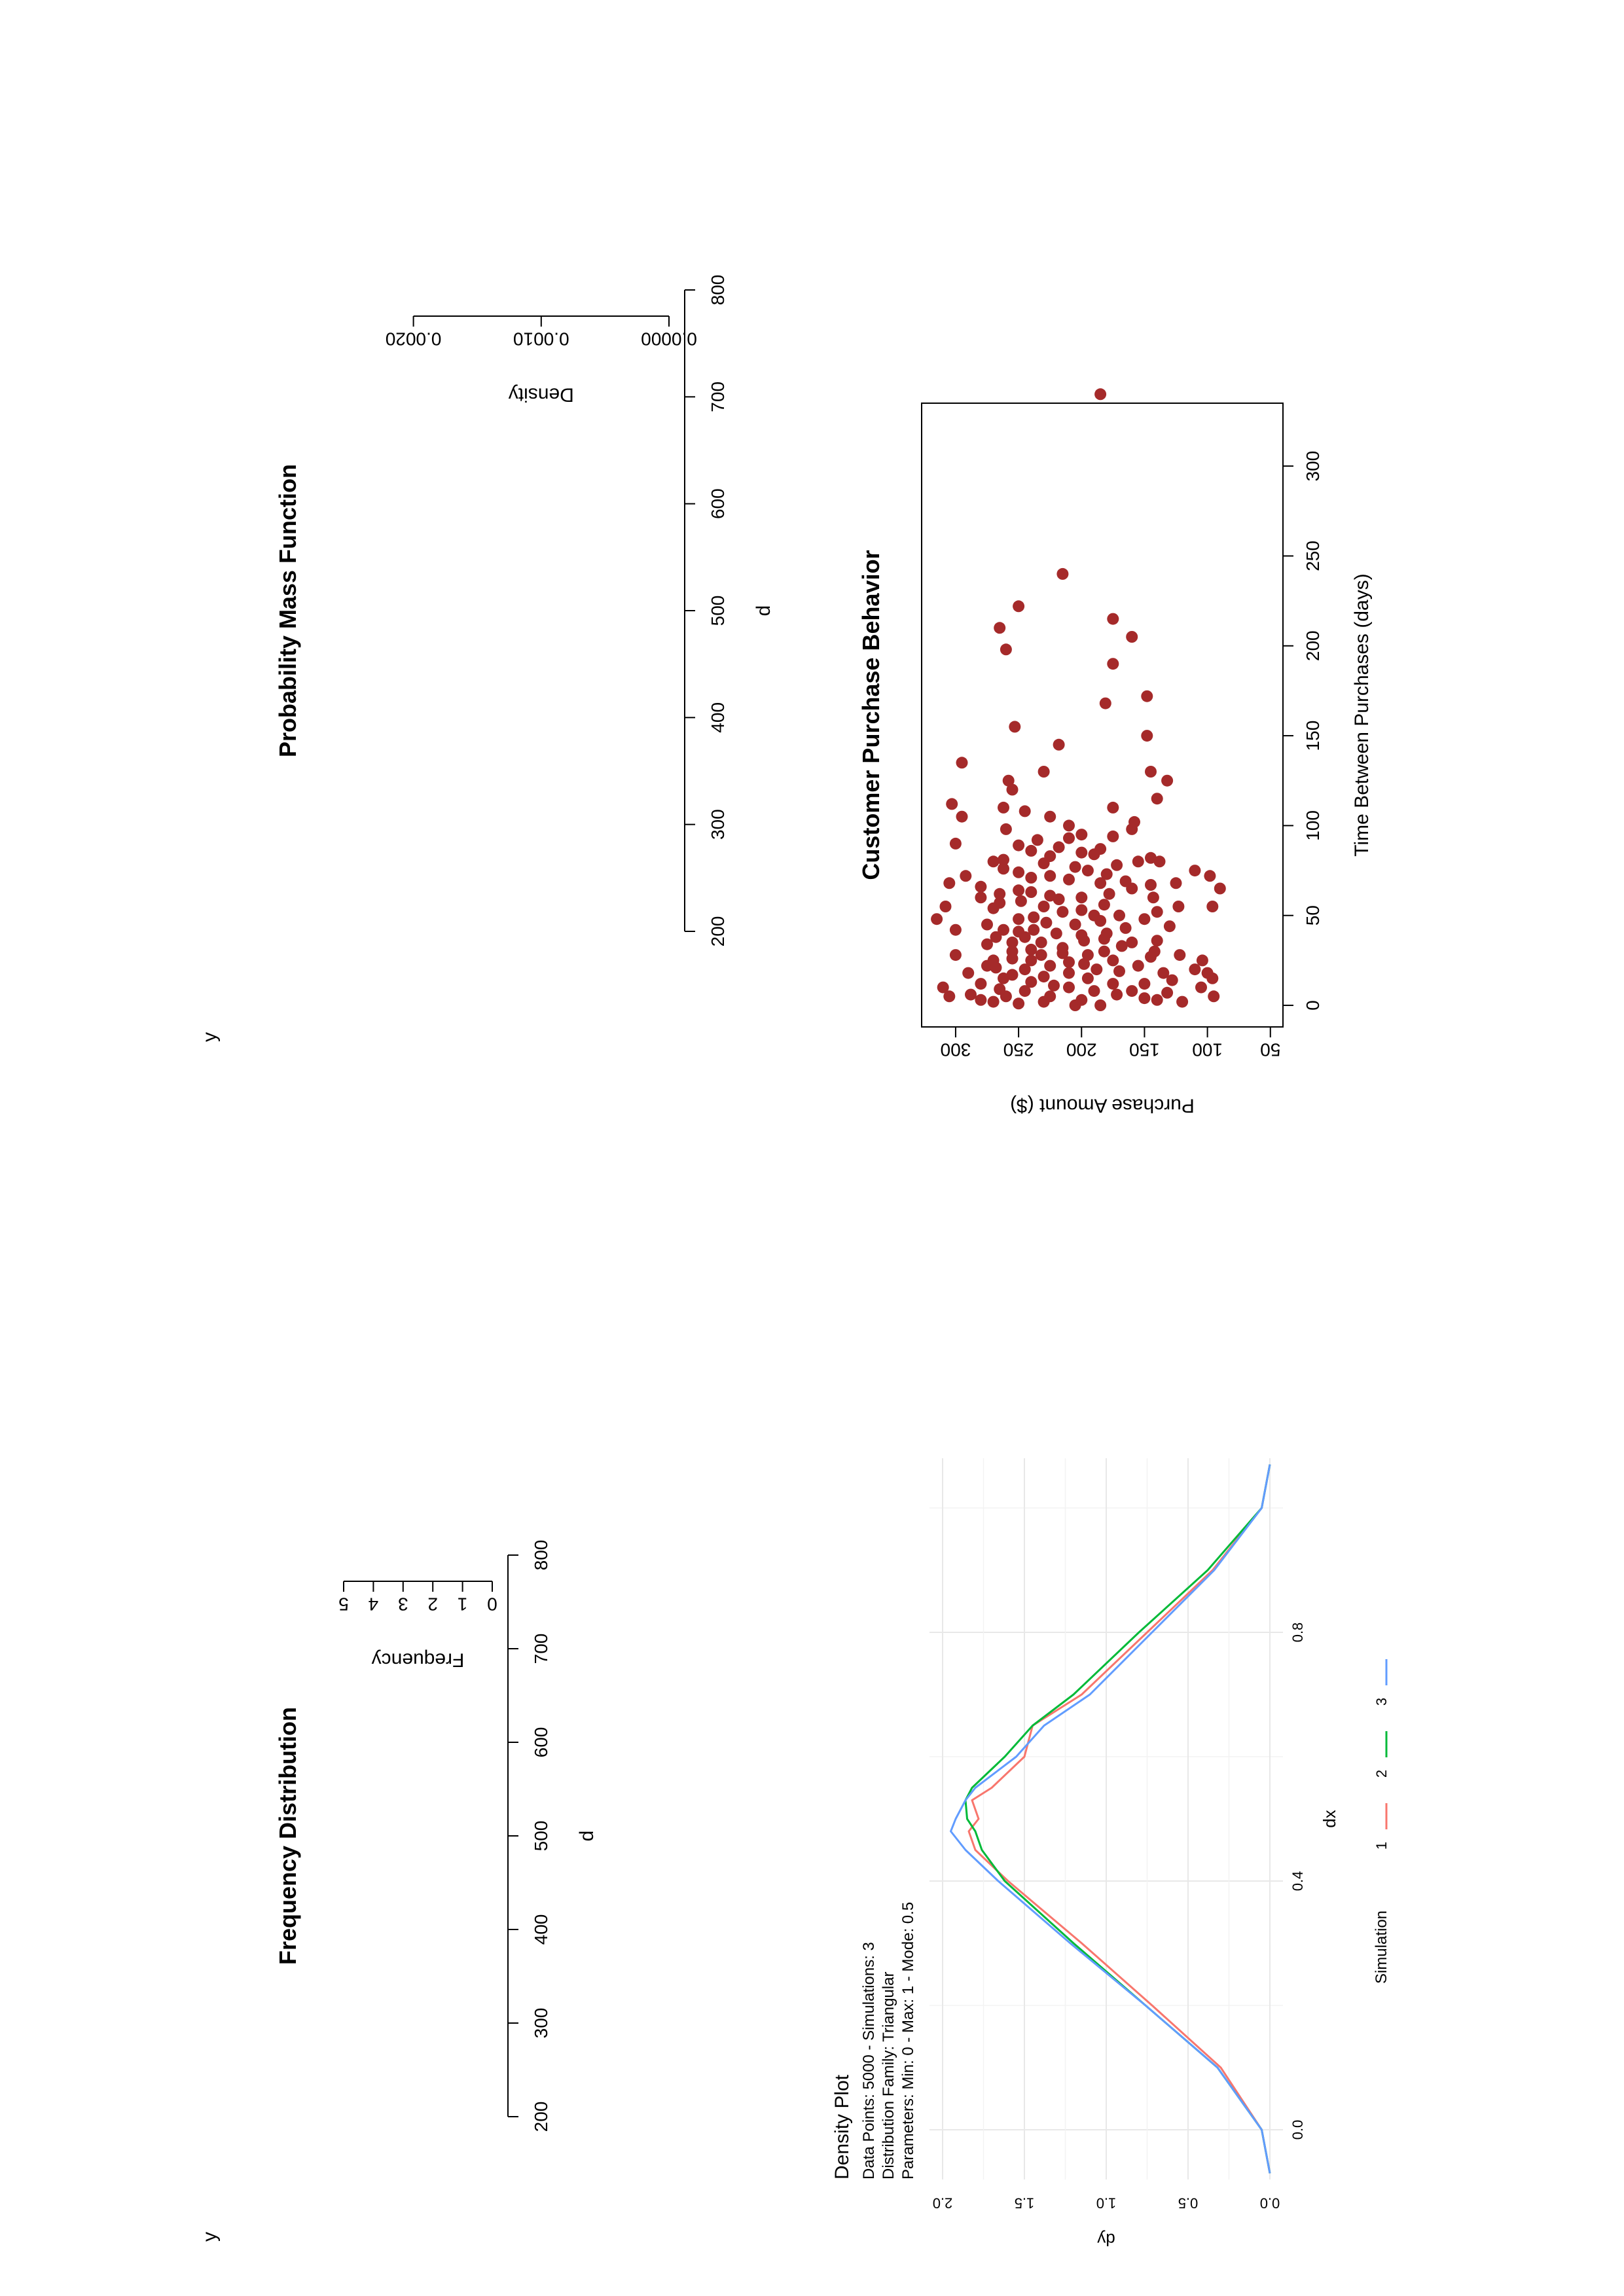 The image size is (1624, 2296). I want to click on y-tick-label: 100, so click(1207, 1050).